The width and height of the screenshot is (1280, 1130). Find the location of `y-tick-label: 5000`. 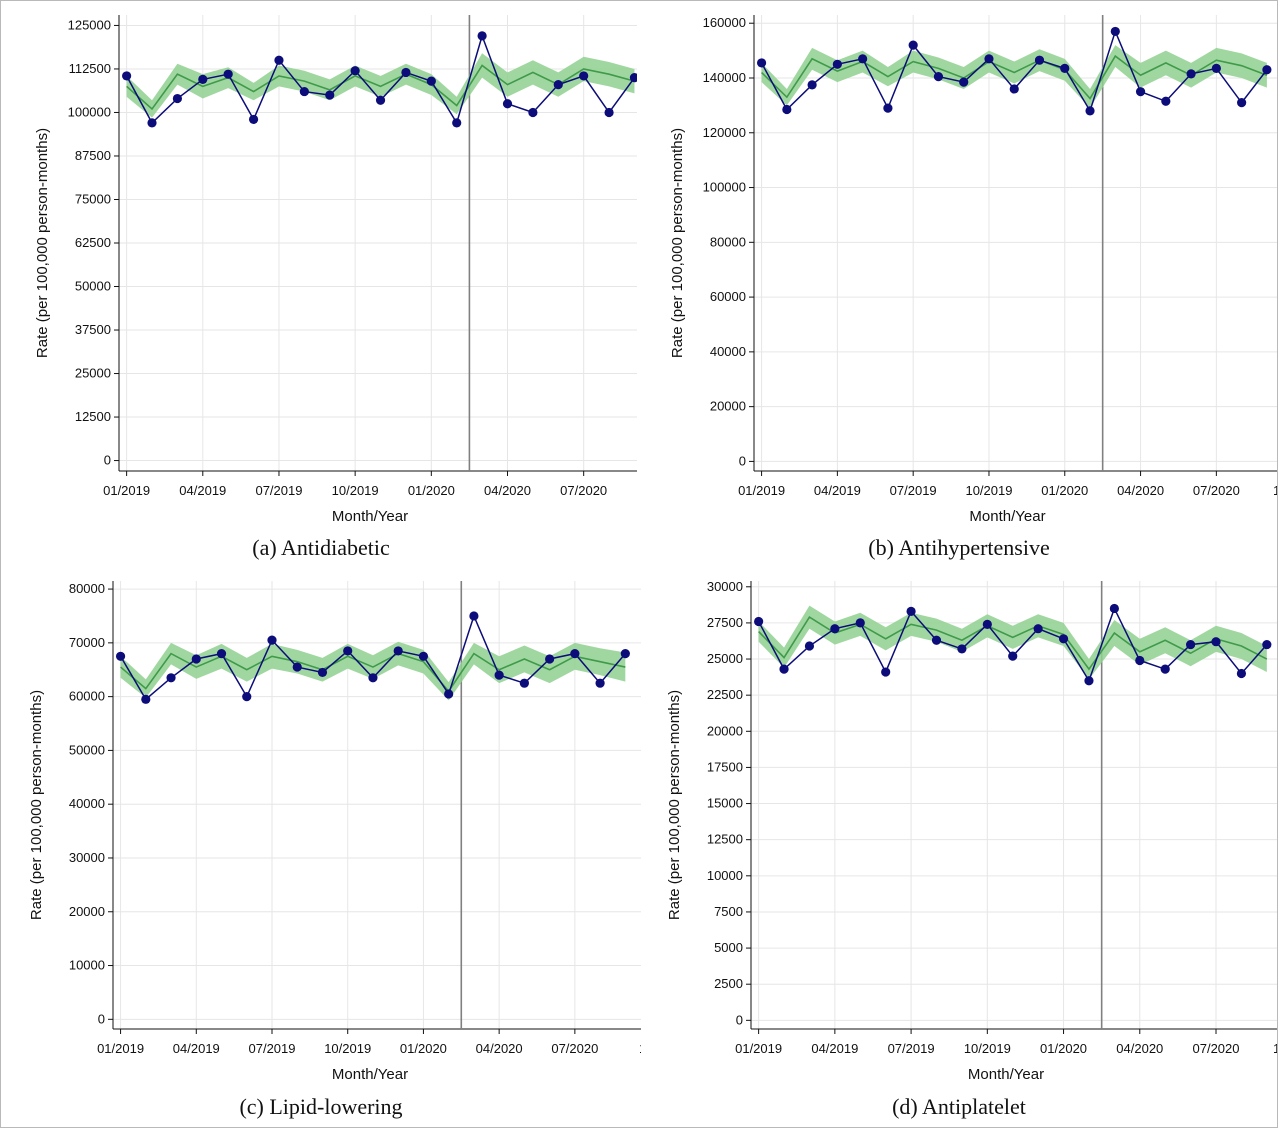

y-tick-label: 5000 is located at coordinates (728, 947).